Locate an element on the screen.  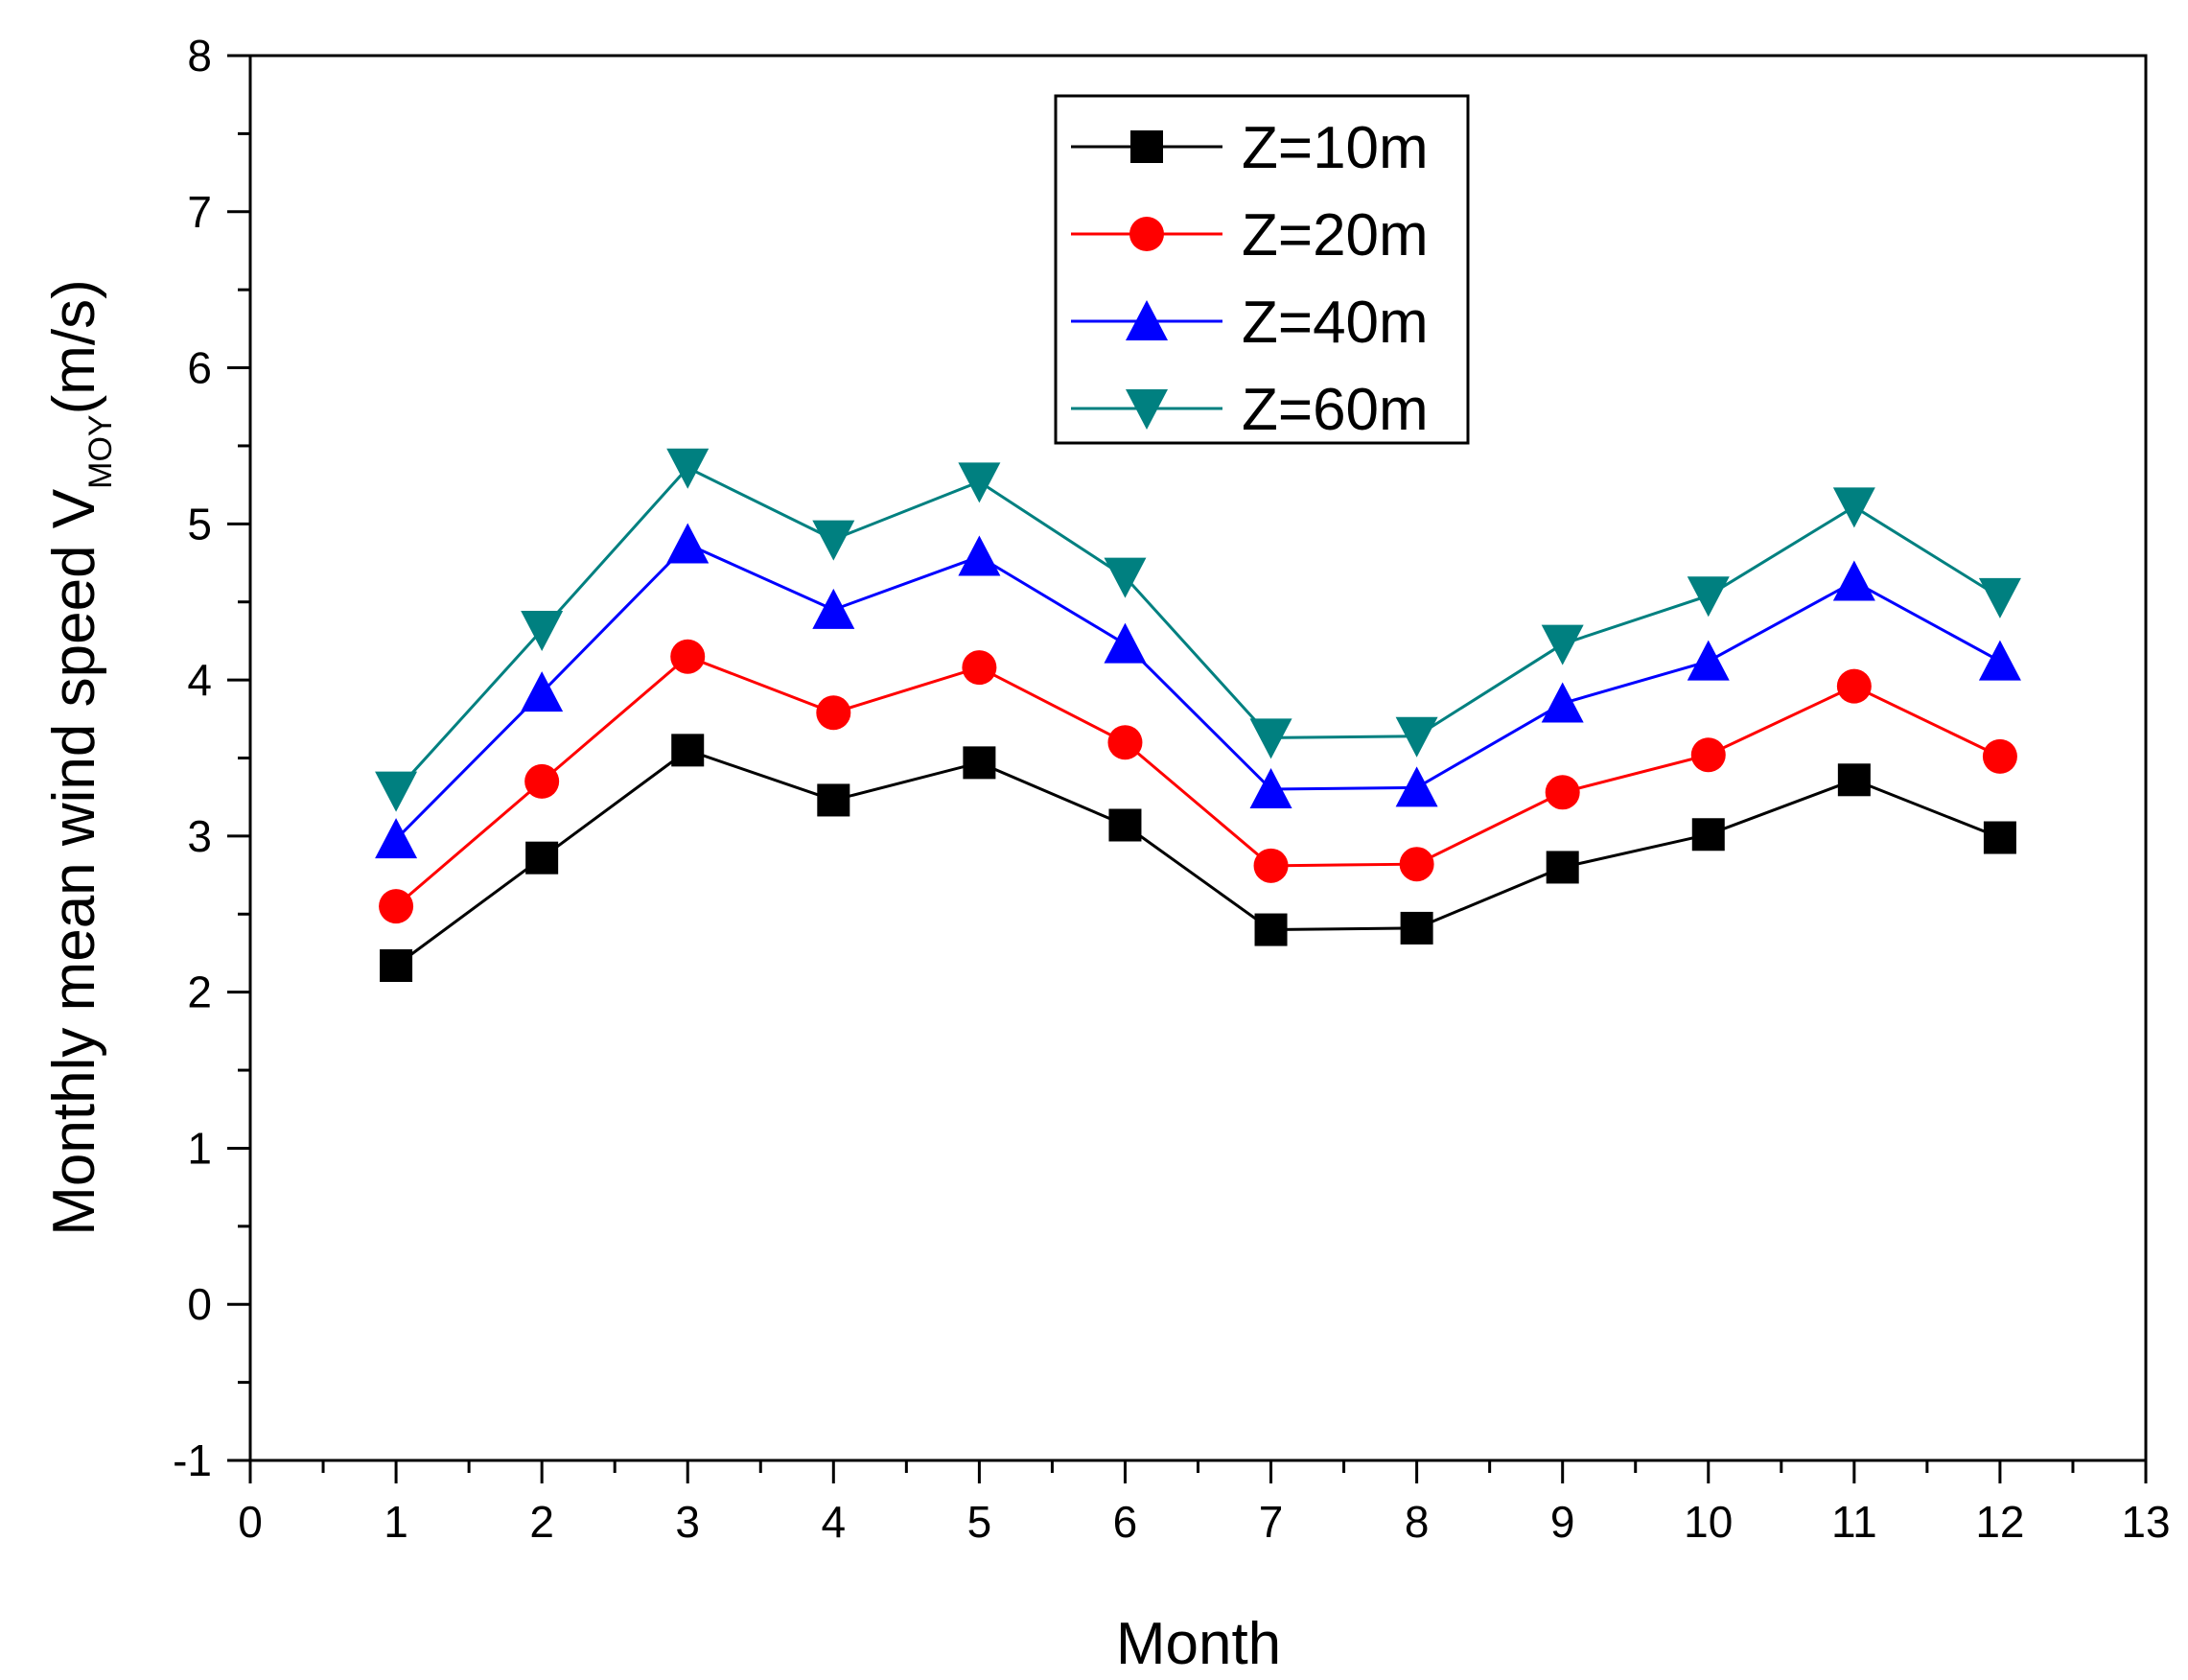
legend-item: Z=40m is located at coordinates (1250, 323).